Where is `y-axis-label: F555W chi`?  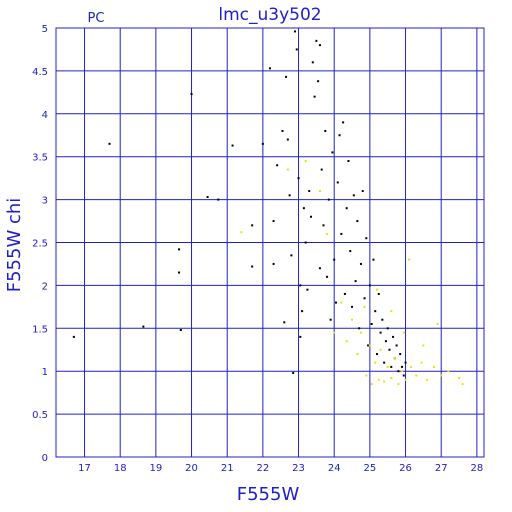 y-axis-label: F555W chi is located at coordinates (14, 245).